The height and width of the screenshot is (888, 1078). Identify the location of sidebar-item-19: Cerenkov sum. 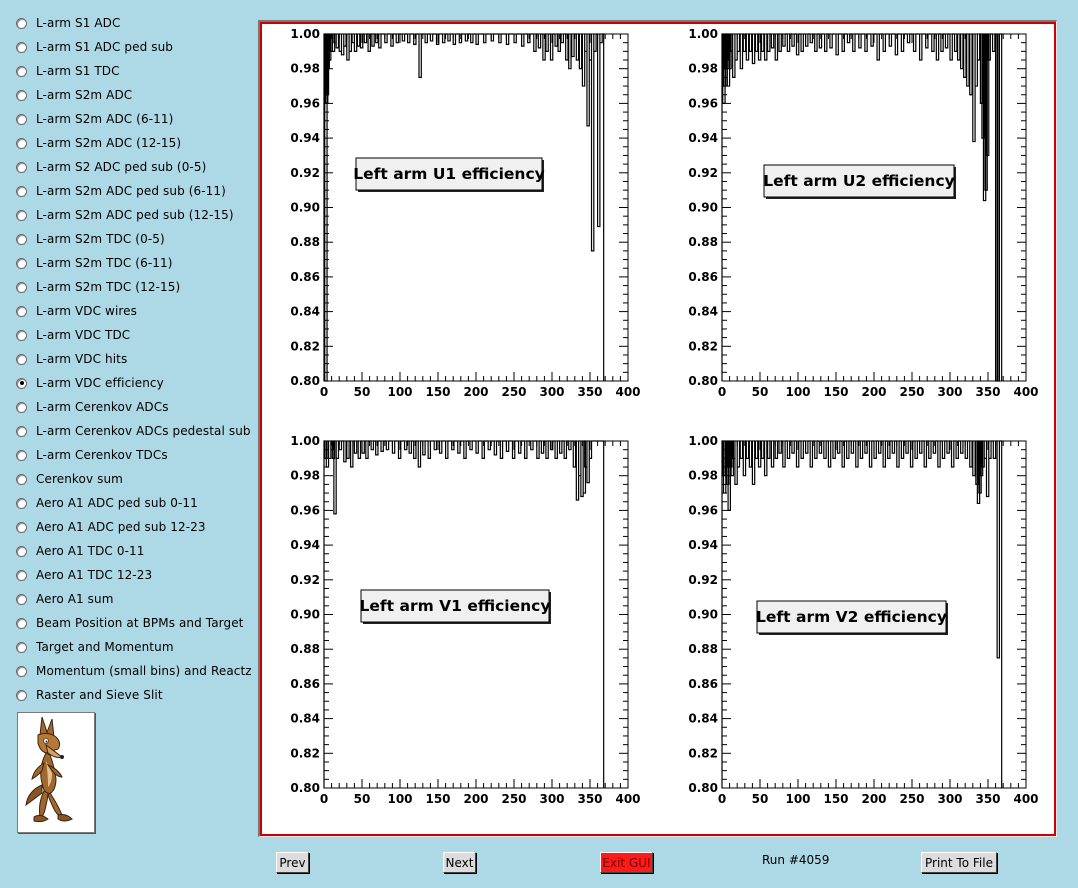
(69, 479).